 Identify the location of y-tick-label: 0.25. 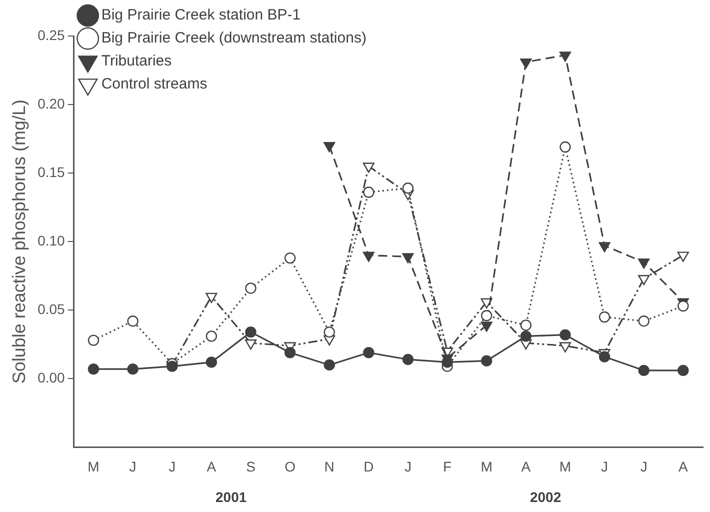
(52, 34).